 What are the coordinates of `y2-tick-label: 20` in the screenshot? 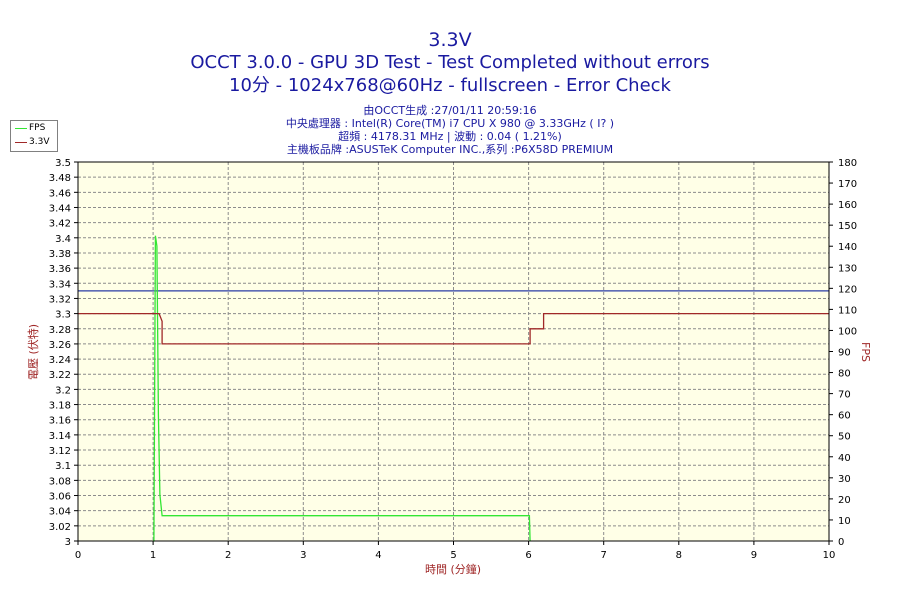 It's located at (844, 500).